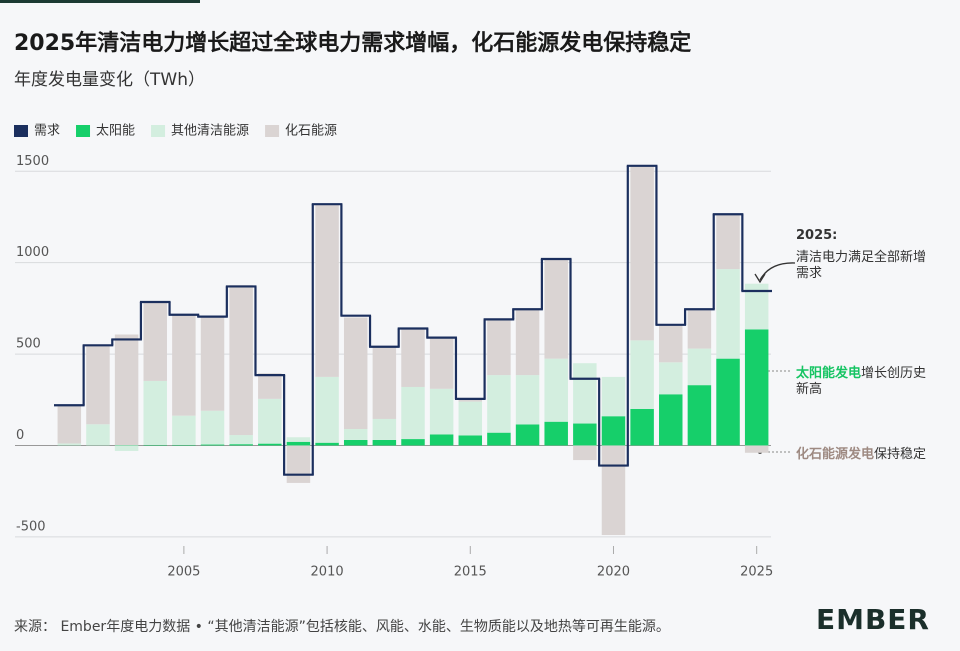  I want to click on annotation: 清洁电力满足全部新增需求, so click(861, 265).